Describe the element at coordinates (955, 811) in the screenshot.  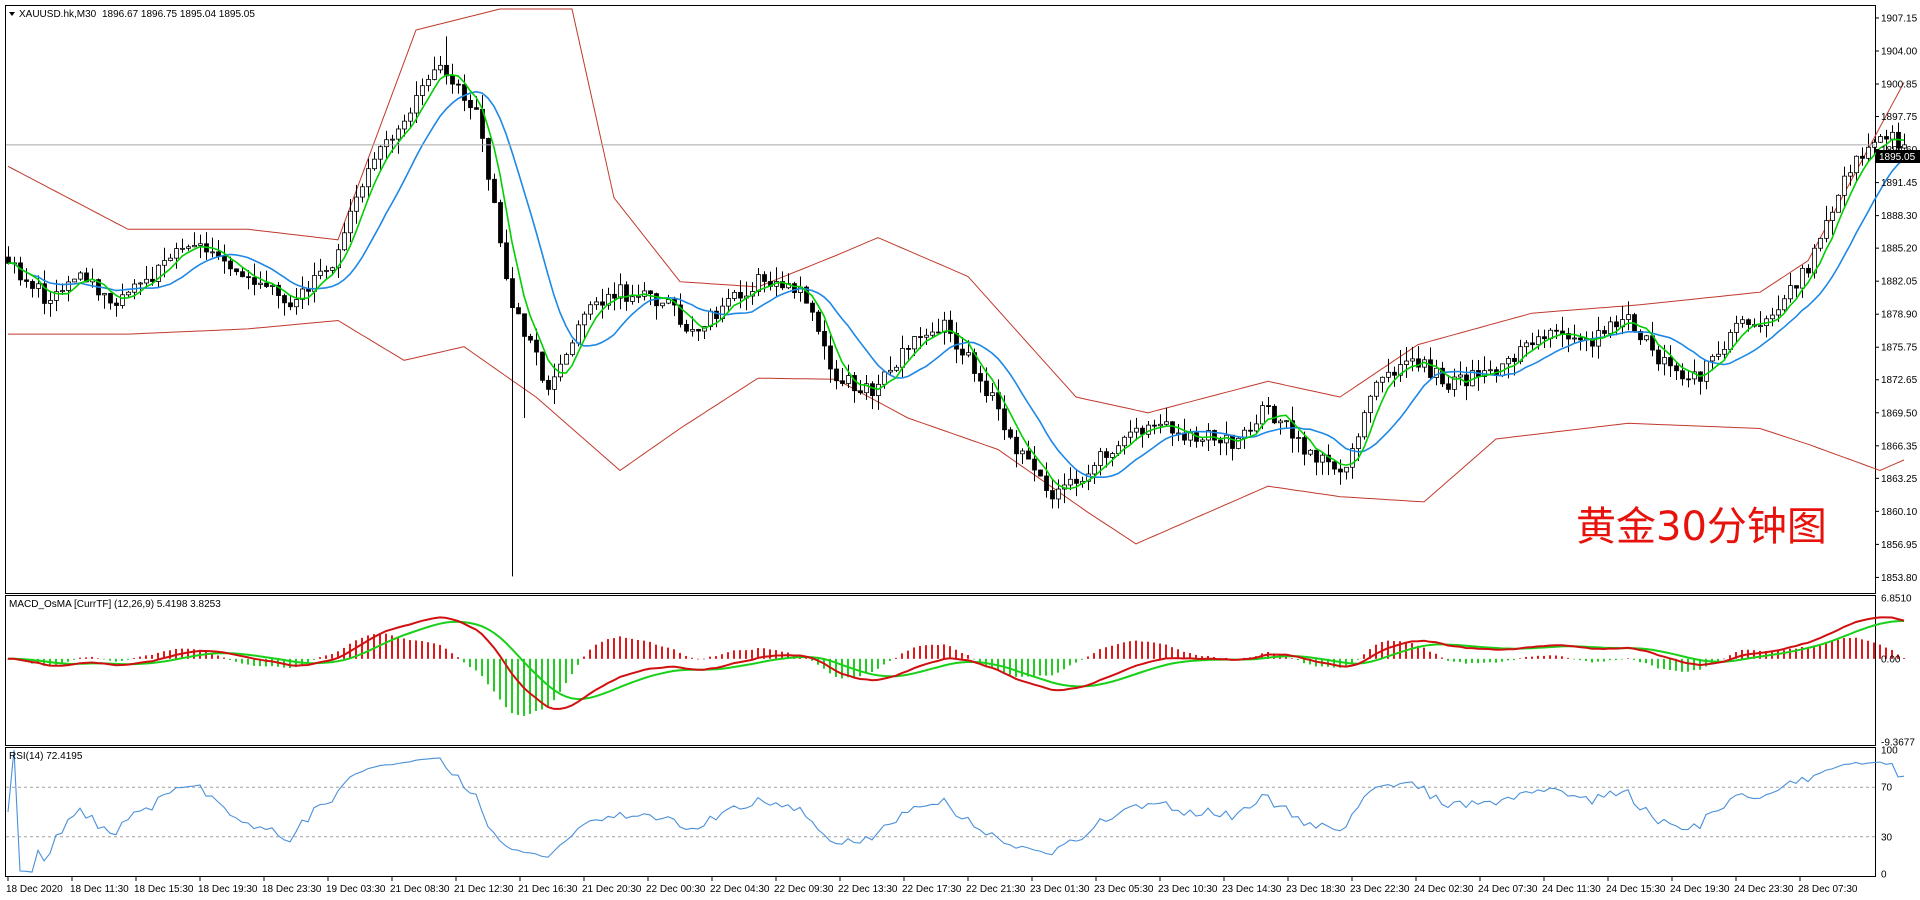
I see `rsi-layer` at that location.